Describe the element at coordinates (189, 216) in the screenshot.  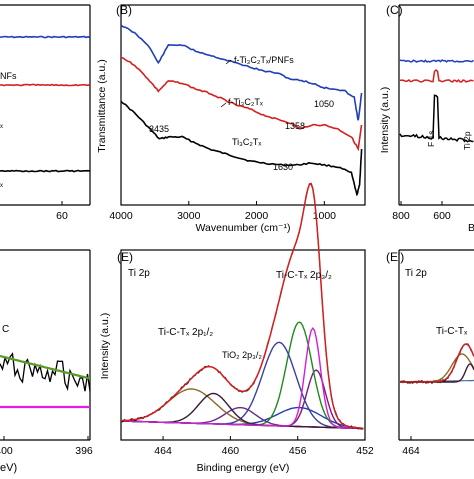
I see `panel-b-tick-label-3000: 3000` at that location.